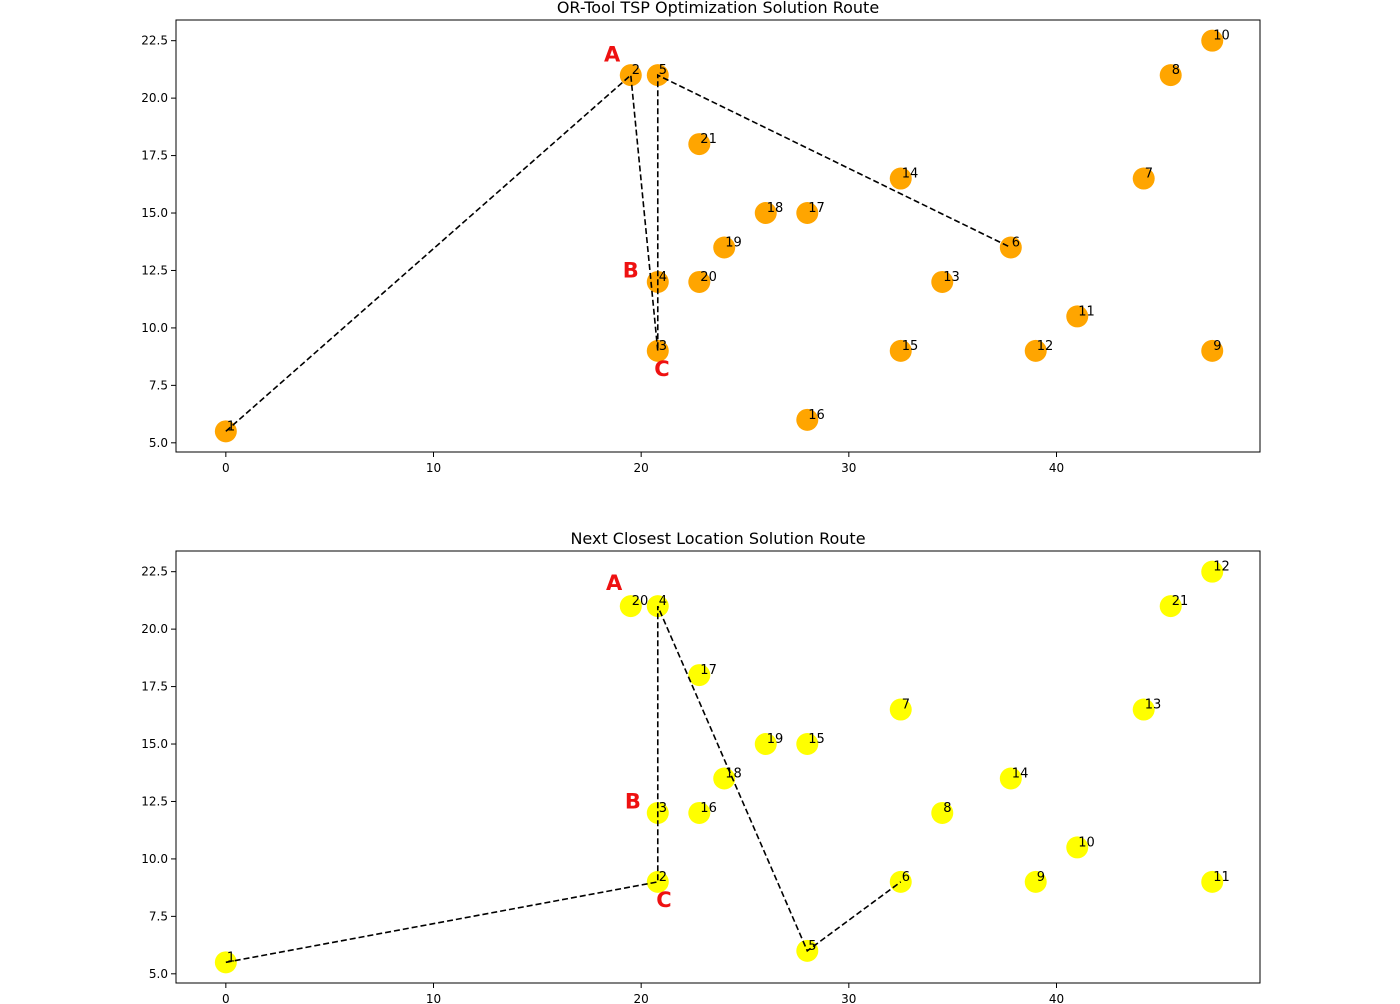 The height and width of the screenshot is (1004, 1400). Describe the element at coordinates (640, 601) in the screenshot. I see `point-label: 20` at that location.